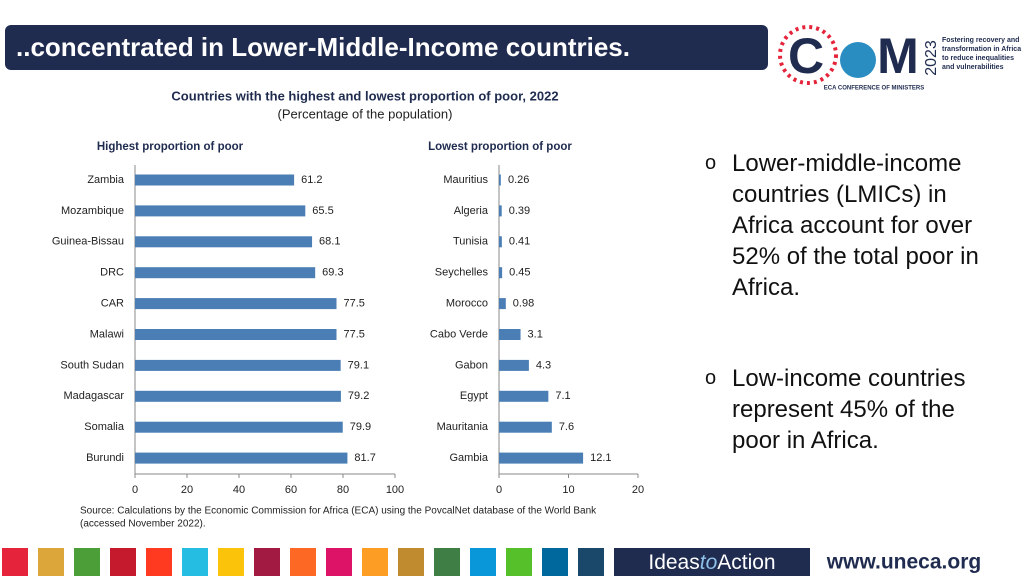 The image size is (1024, 576). Describe the element at coordinates (859, 58) in the screenshot. I see `logo: C M 2023 ECA CONFERENCE OF MINISTERS` at that location.